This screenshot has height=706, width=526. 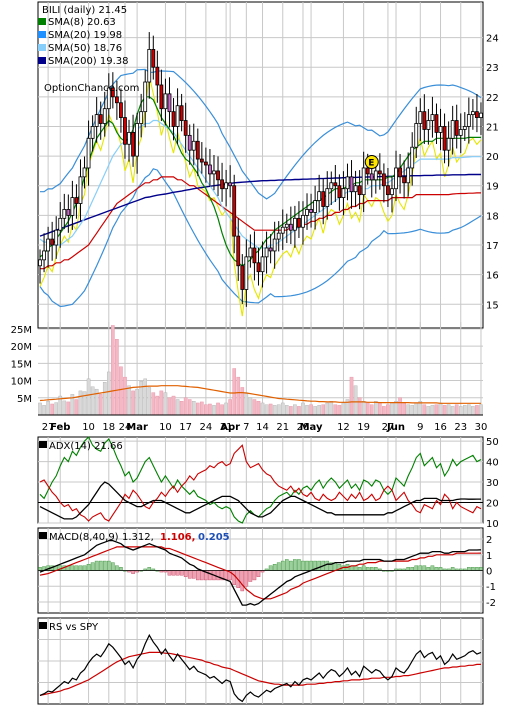 What do you see at coordinates (185, 427) in the screenshot?
I see `date-tick-label: 17` at bounding box center [185, 427].